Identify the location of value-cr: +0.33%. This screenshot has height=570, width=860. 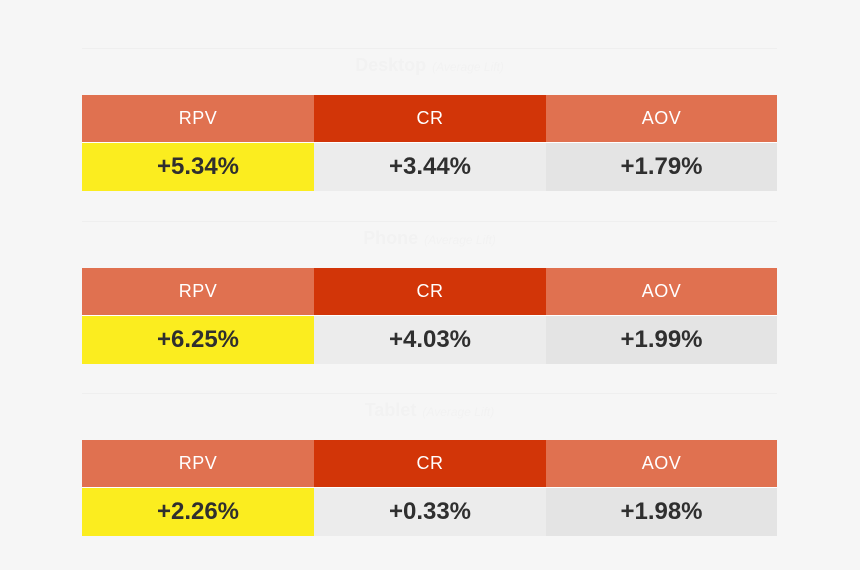
(430, 512).